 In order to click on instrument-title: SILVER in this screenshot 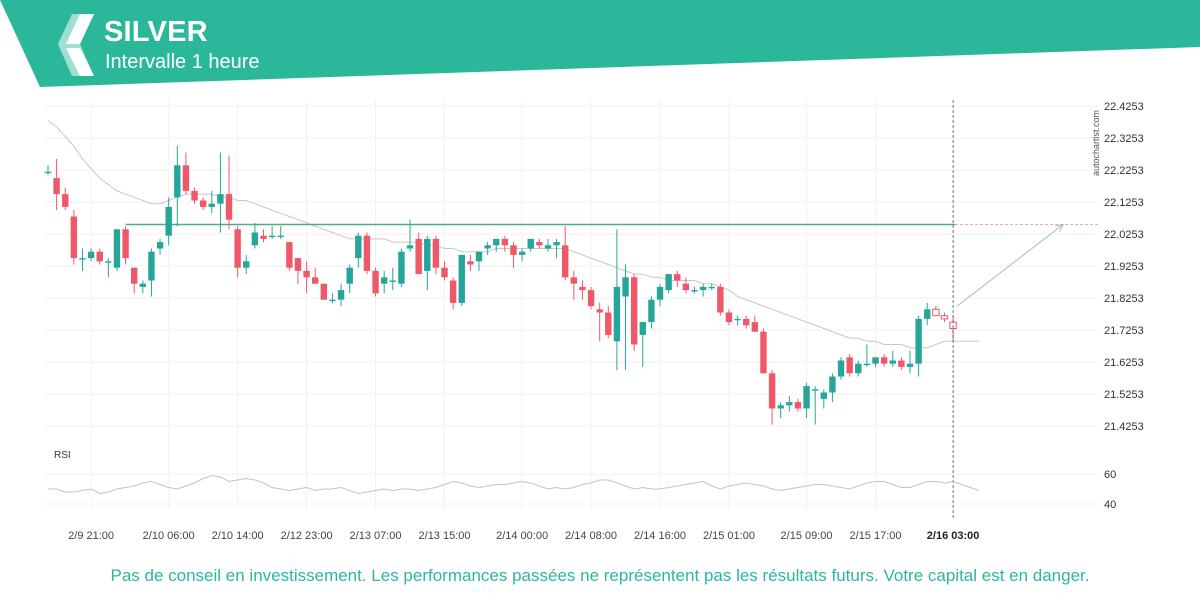, I will do `click(156, 32)`.